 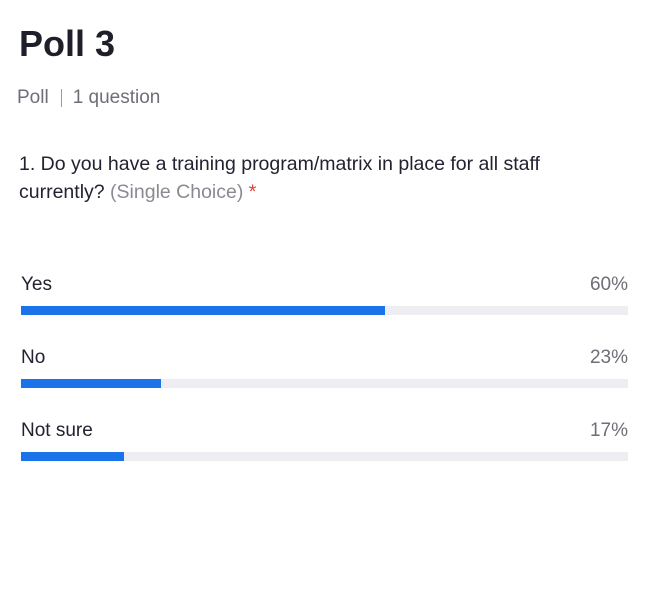 I want to click on poll-meta: Poll 1 question, so click(x=88, y=98).